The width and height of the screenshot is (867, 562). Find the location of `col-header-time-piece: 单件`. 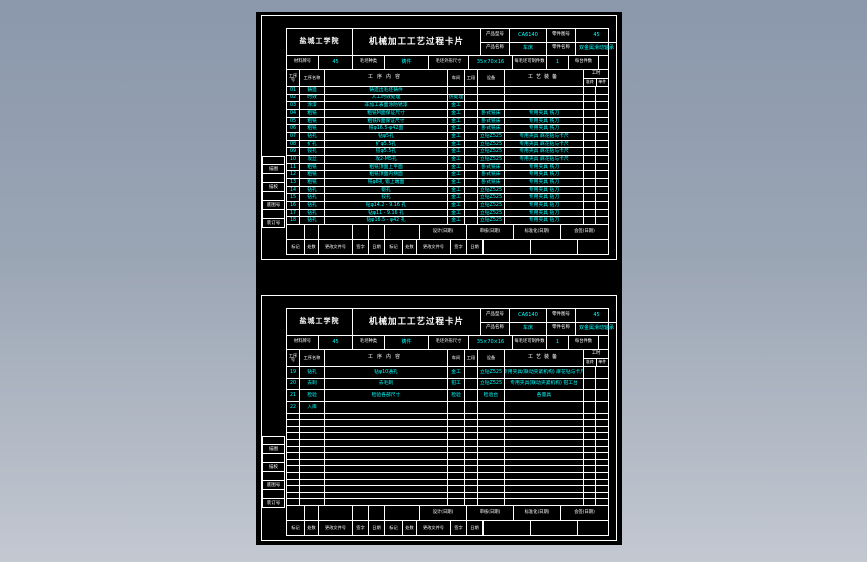

col-header-time-piece: 单件 is located at coordinates (602, 82).